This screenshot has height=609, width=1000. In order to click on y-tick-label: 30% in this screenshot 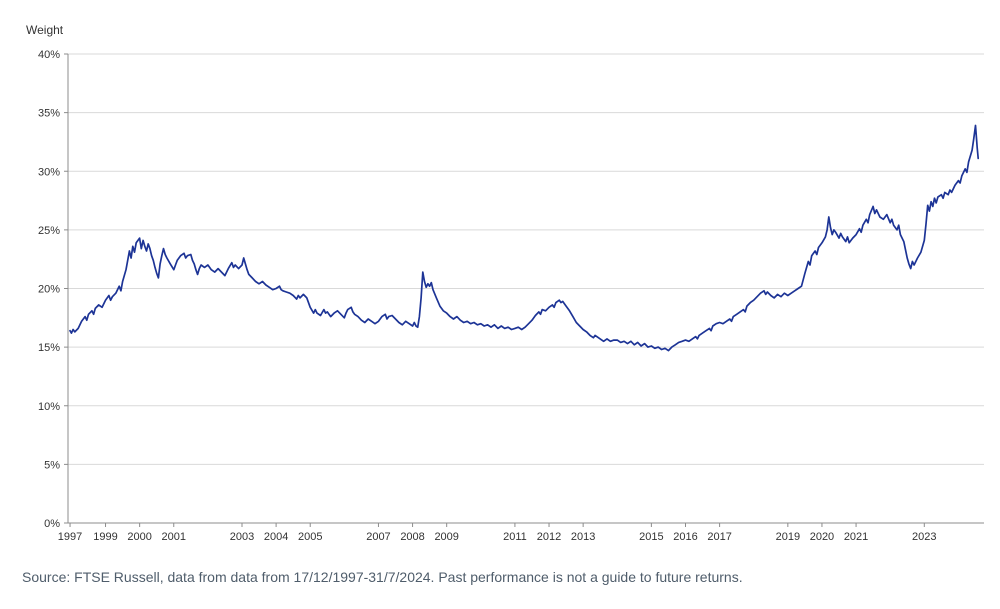, I will do `click(49, 172)`.